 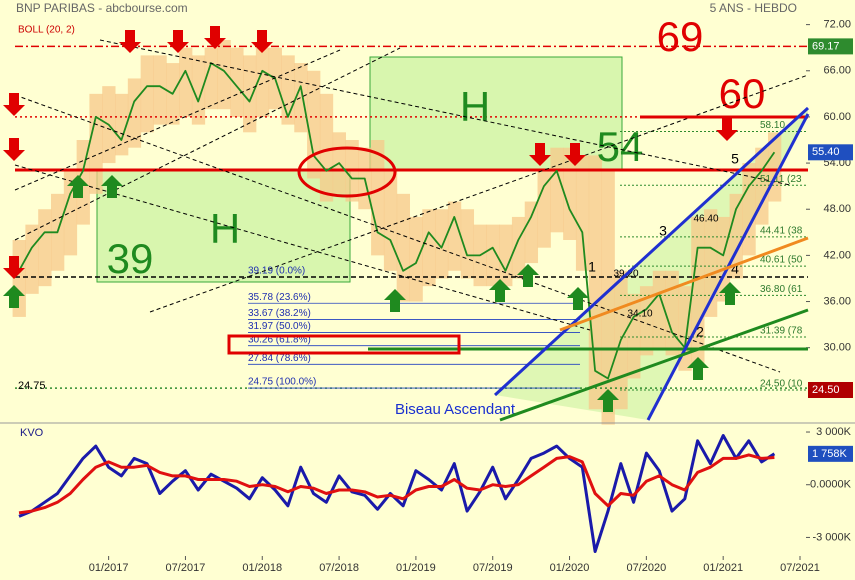 What do you see at coordinates (837, 71) in the screenshot?
I see `y-tick-label: 66.00` at bounding box center [837, 71].